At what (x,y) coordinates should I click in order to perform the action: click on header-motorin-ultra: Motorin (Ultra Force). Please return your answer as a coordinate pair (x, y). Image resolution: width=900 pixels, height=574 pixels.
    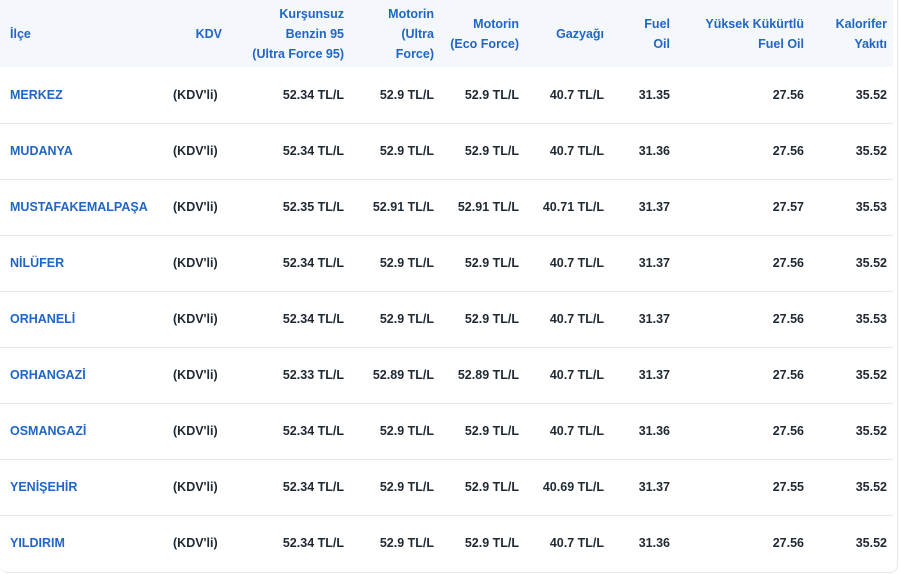
    Looking at the image, I should click on (395, 33).